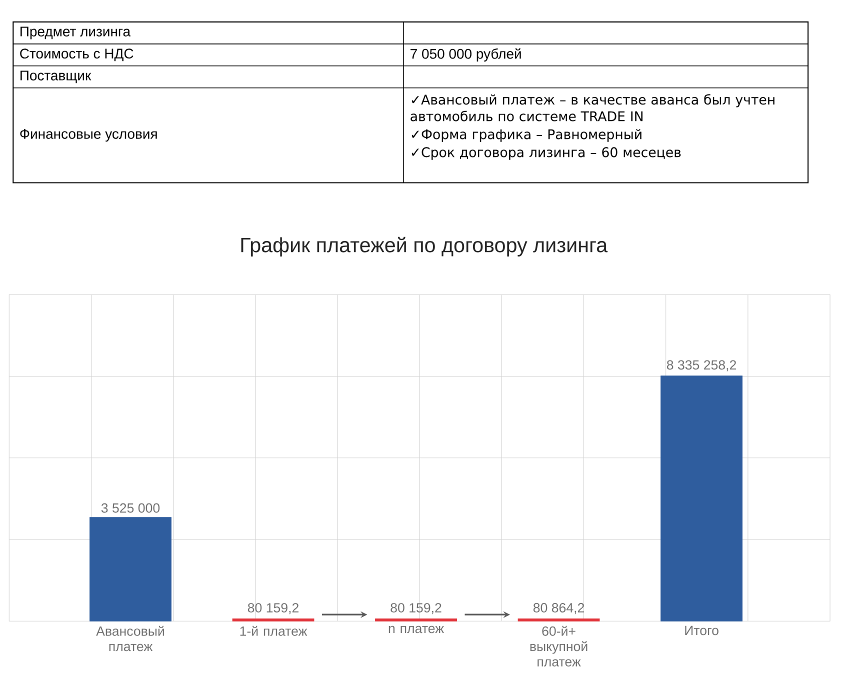 The image size is (847, 688). I want to click on text: 7 050 000 рублей, so click(465, 55).